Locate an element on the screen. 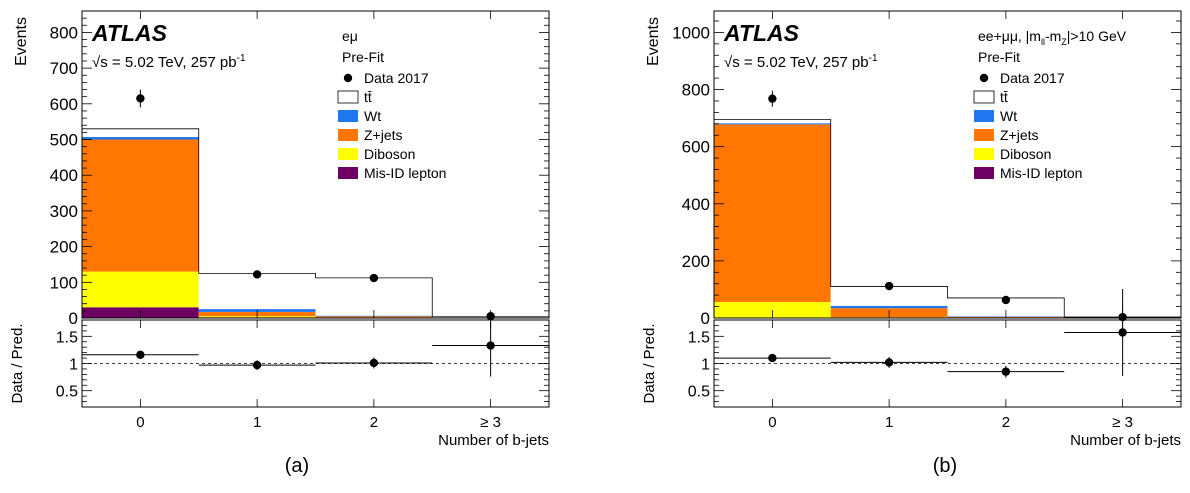  y-tick-label: 300 is located at coordinates (64, 211).